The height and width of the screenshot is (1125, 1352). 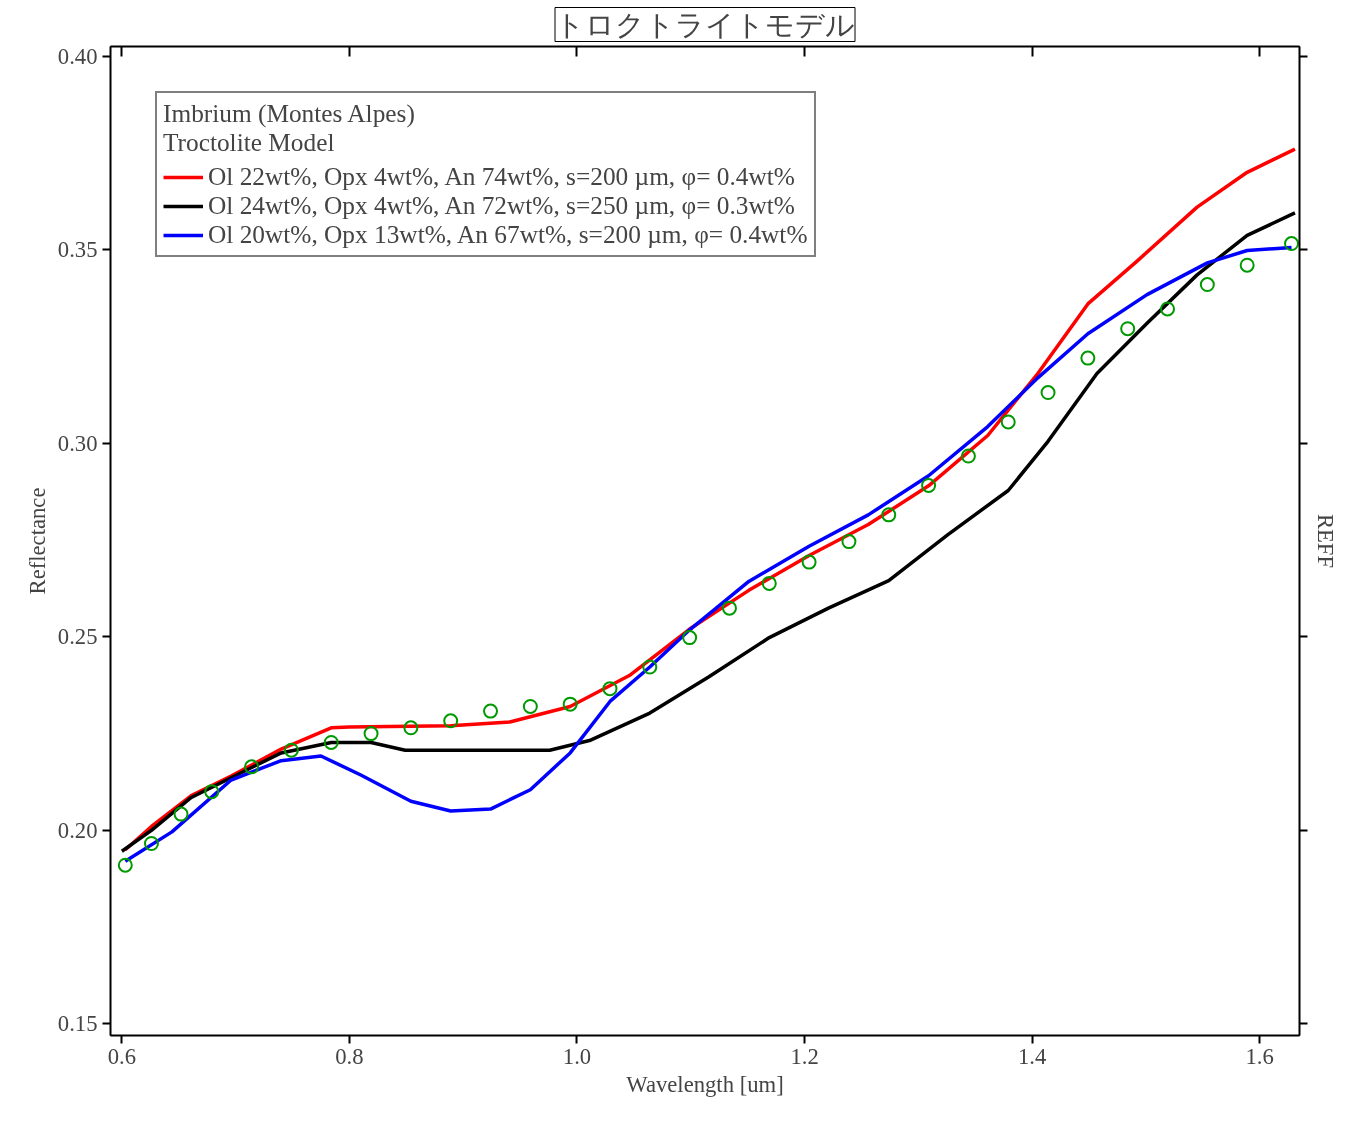 What do you see at coordinates (804, 1056) in the screenshot?
I see `x-tick-label: 1.2` at bounding box center [804, 1056].